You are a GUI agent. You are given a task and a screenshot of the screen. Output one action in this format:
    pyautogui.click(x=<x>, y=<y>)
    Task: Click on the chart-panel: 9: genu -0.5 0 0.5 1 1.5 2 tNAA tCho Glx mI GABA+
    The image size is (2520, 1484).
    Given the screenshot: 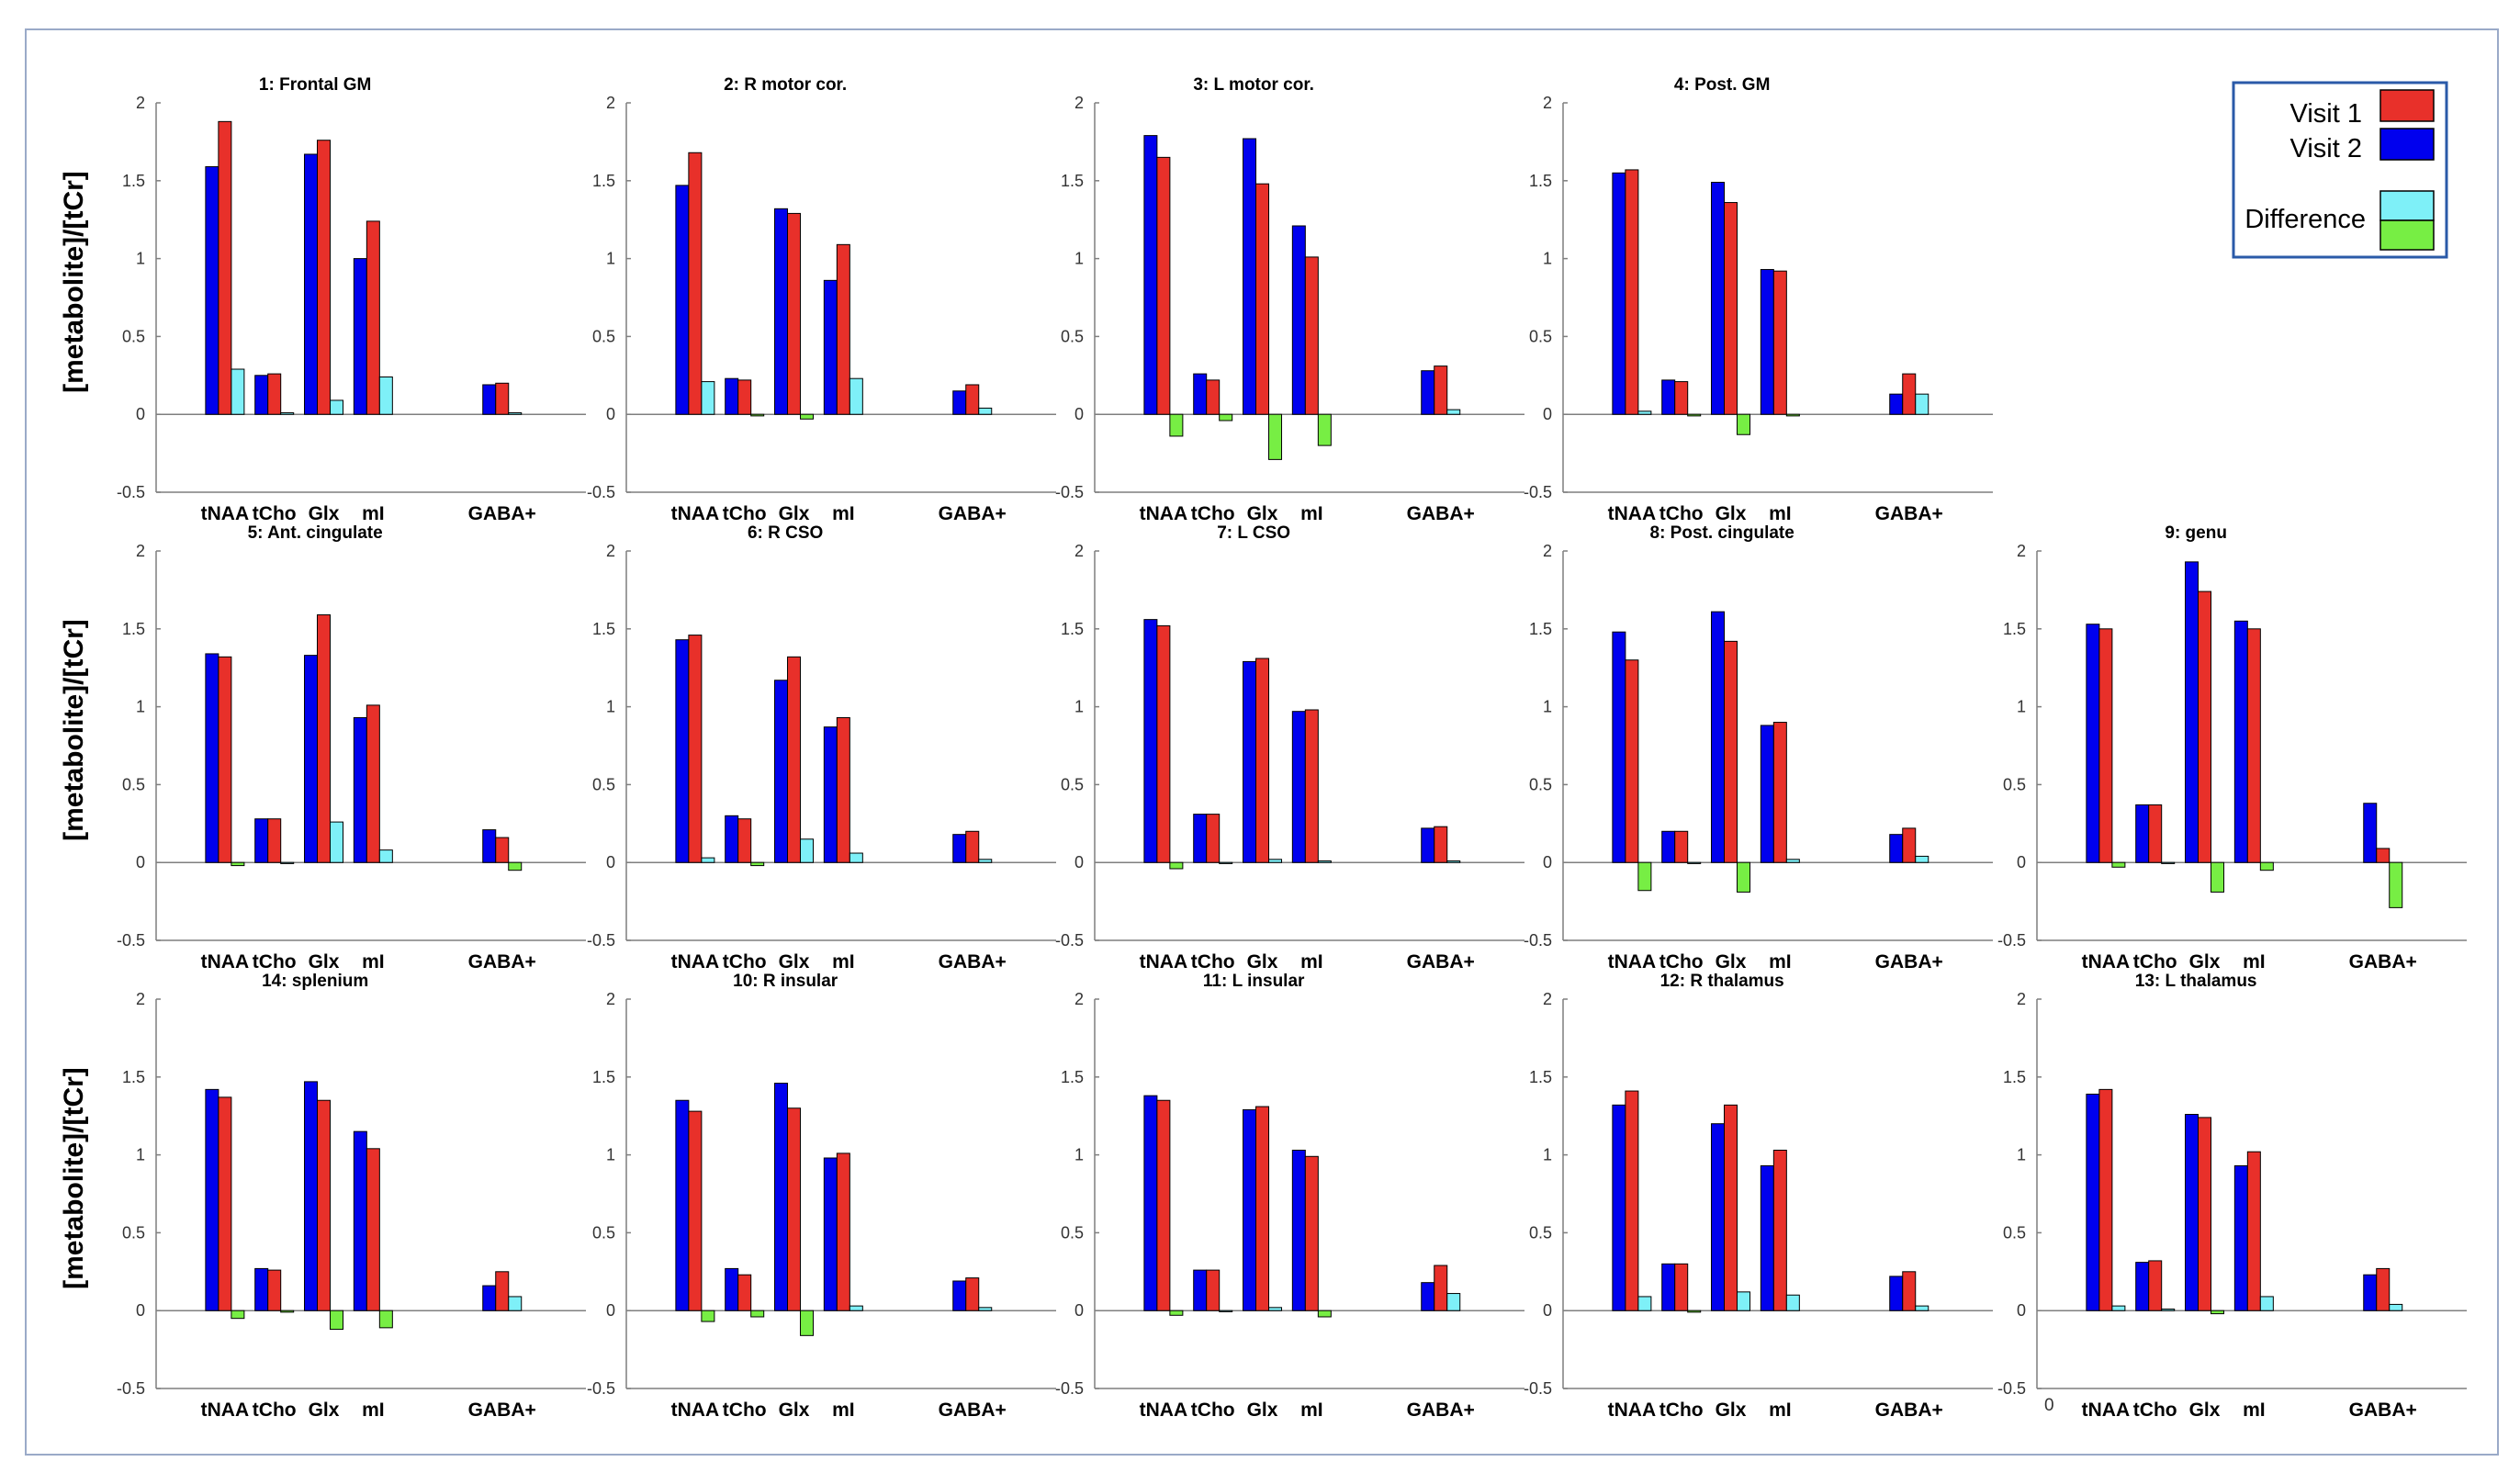 What is the action you would take?
    pyautogui.click(x=2232, y=748)
    